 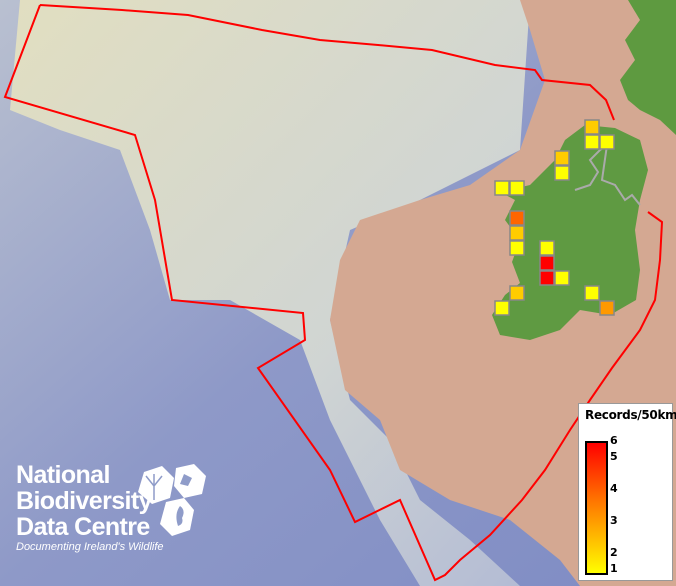 What do you see at coordinates (627, 492) in the screenshot?
I see `legend: Records/50km 6 5 4 3 2 1` at bounding box center [627, 492].